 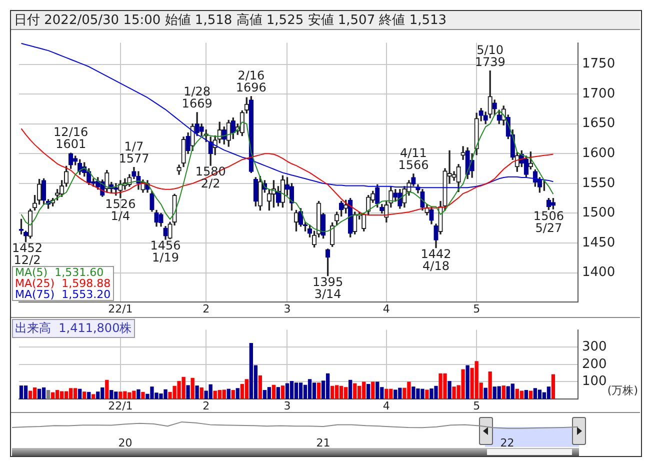 I want to click on annotation: 1526 1/4, so click(x=120, y=209).